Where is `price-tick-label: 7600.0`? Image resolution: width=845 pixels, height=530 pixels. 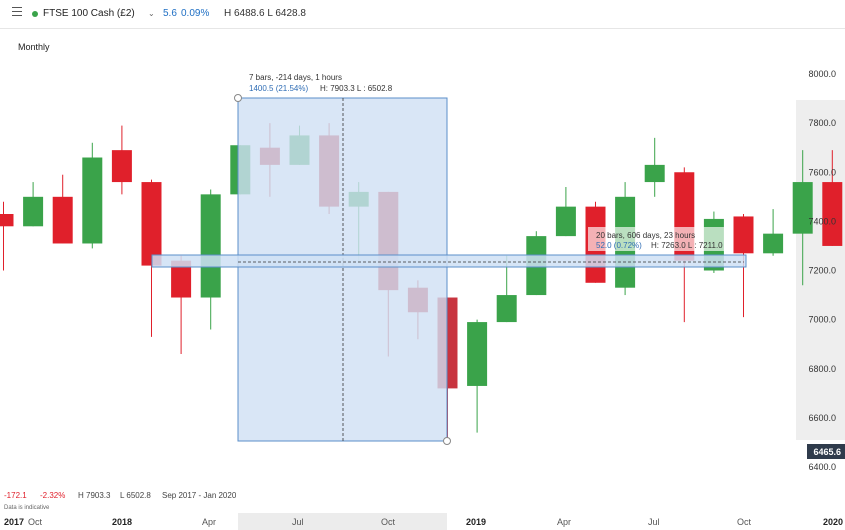 price-tick-label: 7600.0 is located at coordinates (822, 172).